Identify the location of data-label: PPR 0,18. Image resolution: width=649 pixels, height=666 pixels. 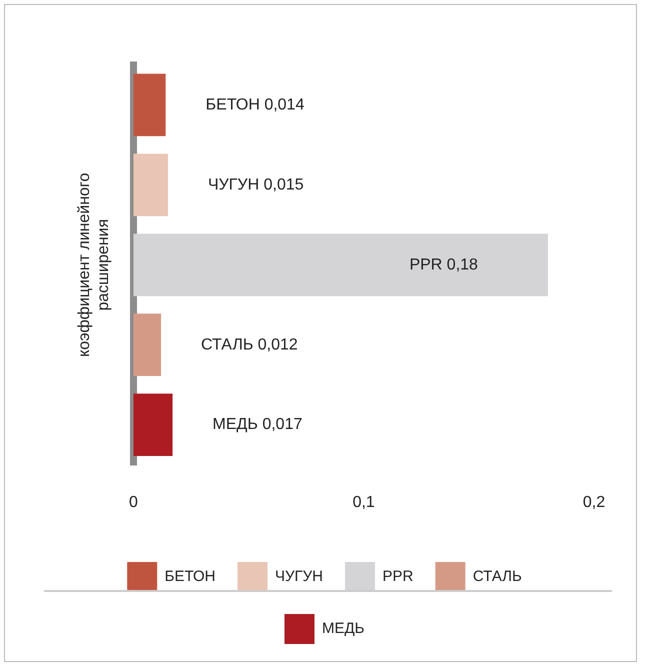
(443, 265).